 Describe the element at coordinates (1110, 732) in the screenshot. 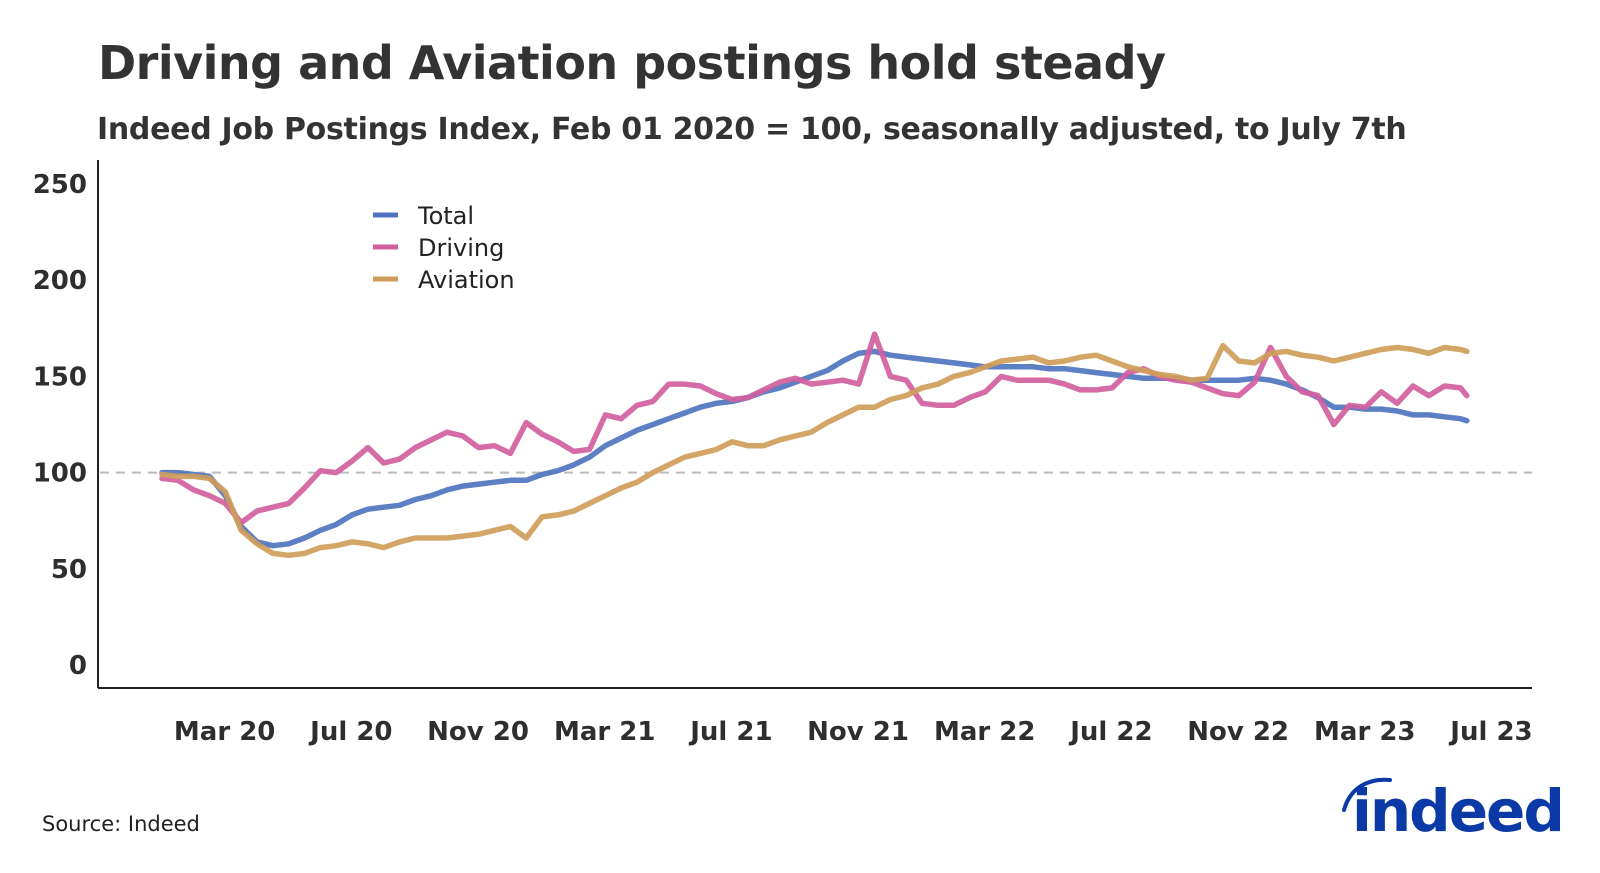

I see `x-tick-label: Jul 22` at that location.